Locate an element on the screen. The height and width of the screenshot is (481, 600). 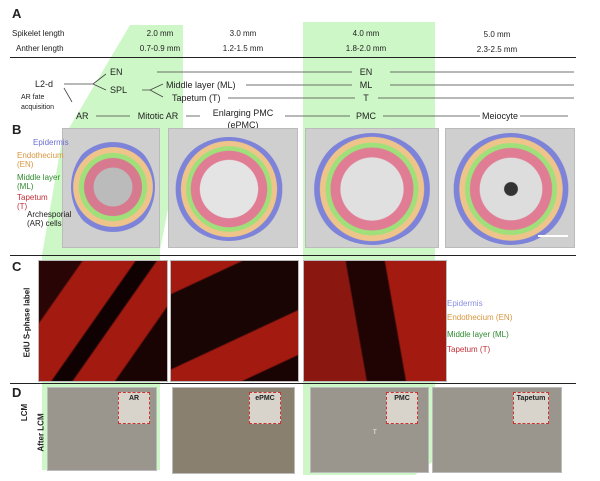
spikelet-length: 4.0 mm is located at coordinates (366, 33).